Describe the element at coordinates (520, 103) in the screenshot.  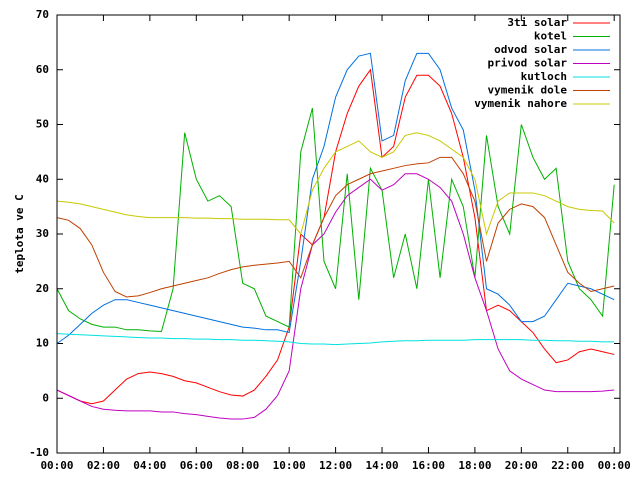
I see `legend-label: vymenik nahore` at that location.